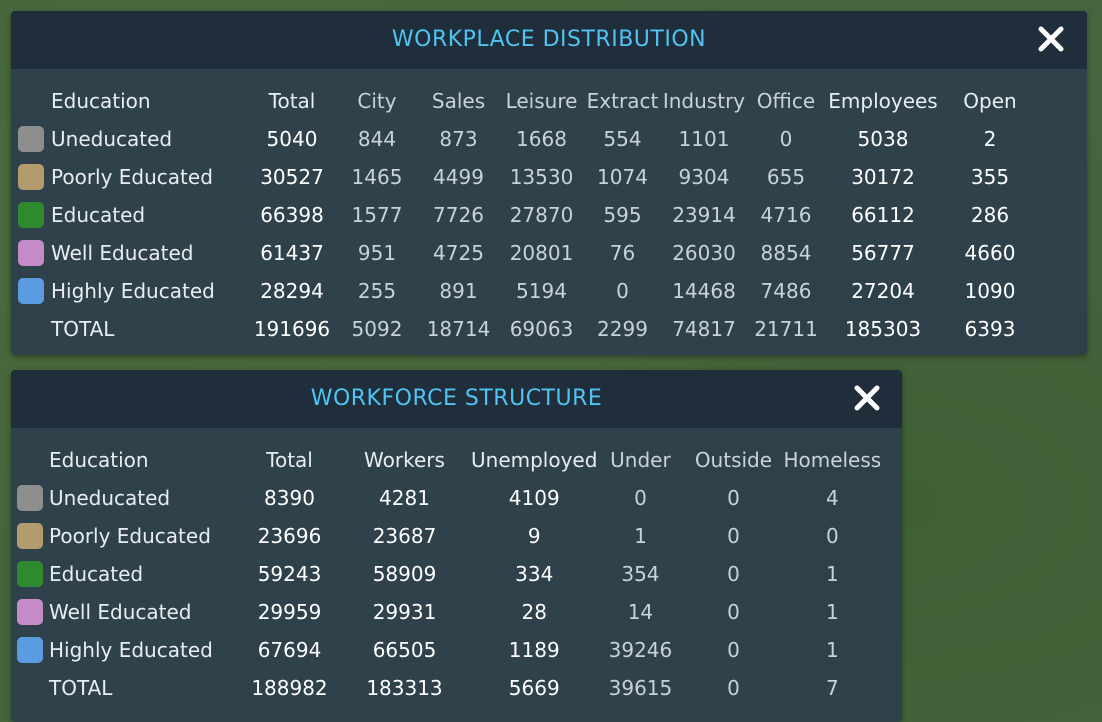 The width and height of the screenshot is (1102, 722). What do you see at coordinates (292, 291) in the screenshot?
I see `table-cell: 28294` at bounding box center [292, 291].